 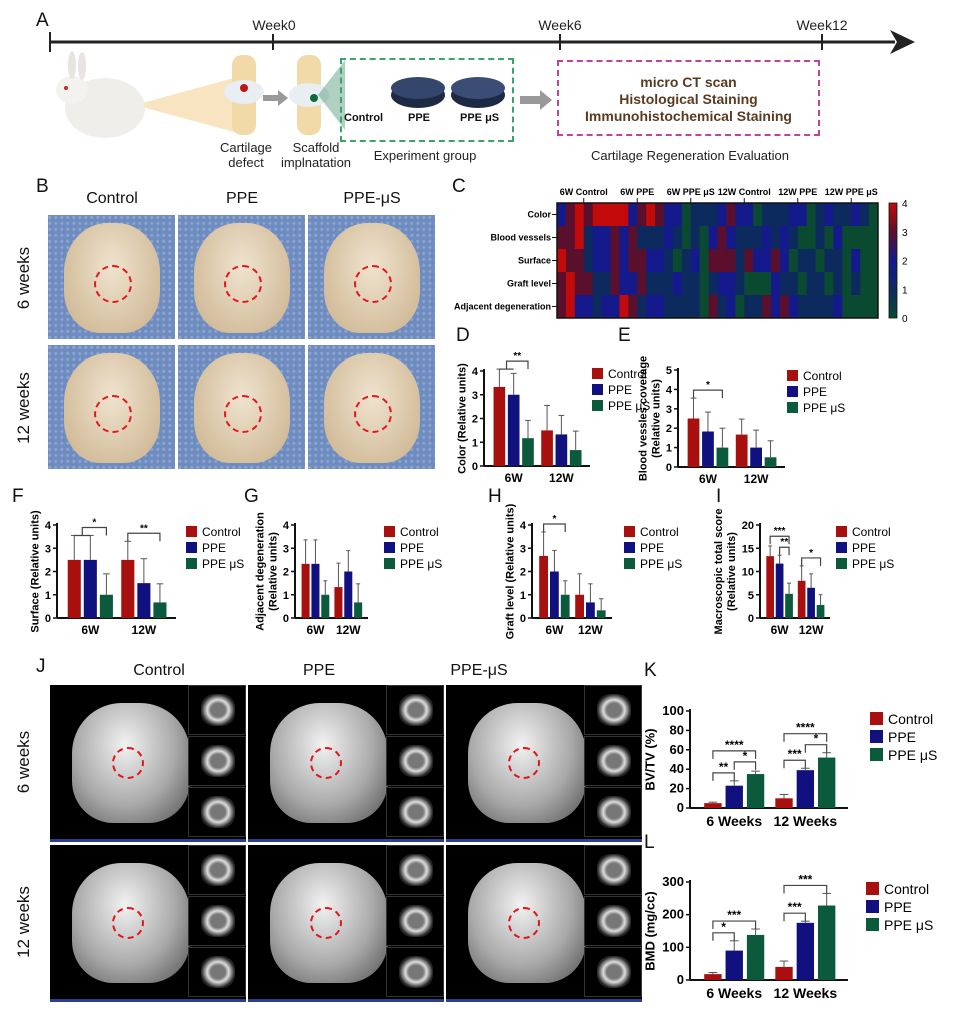 What do you see at coordinates (755, 957) in the screenshot?
I see `bar-ppe-μs-6-weeks` at bounding box center [755, 957].